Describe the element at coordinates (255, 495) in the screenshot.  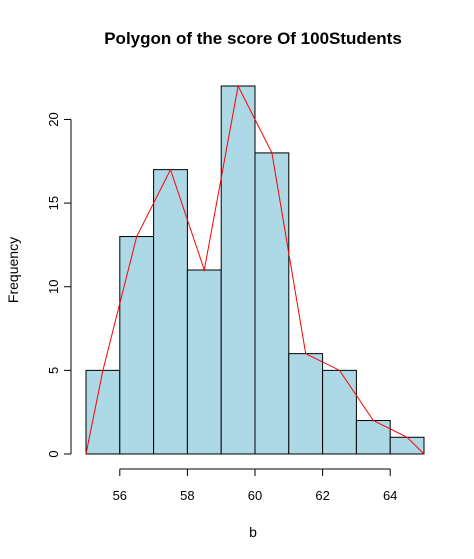
I see `x-tick-label: 60` at that location.